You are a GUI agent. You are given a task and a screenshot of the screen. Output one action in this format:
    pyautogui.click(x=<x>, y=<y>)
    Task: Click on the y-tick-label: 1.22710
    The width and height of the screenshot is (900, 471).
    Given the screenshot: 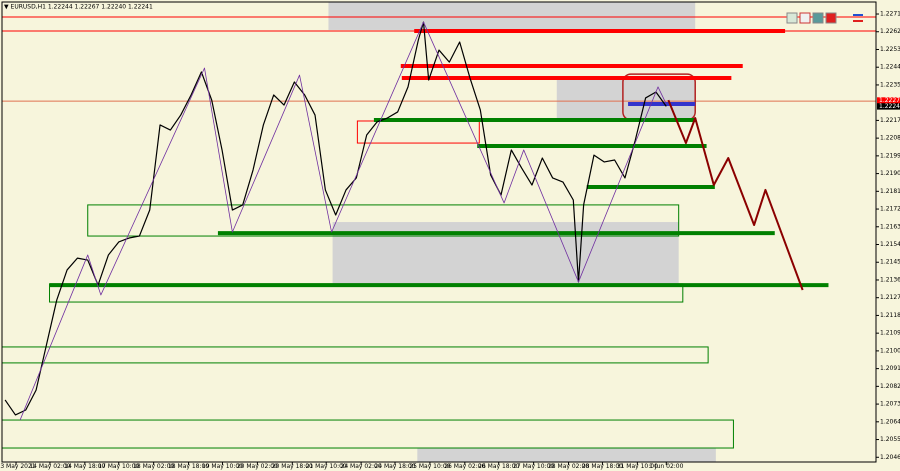 What is the action you would take?
    pyautogui.click(x=890, y=14)
    